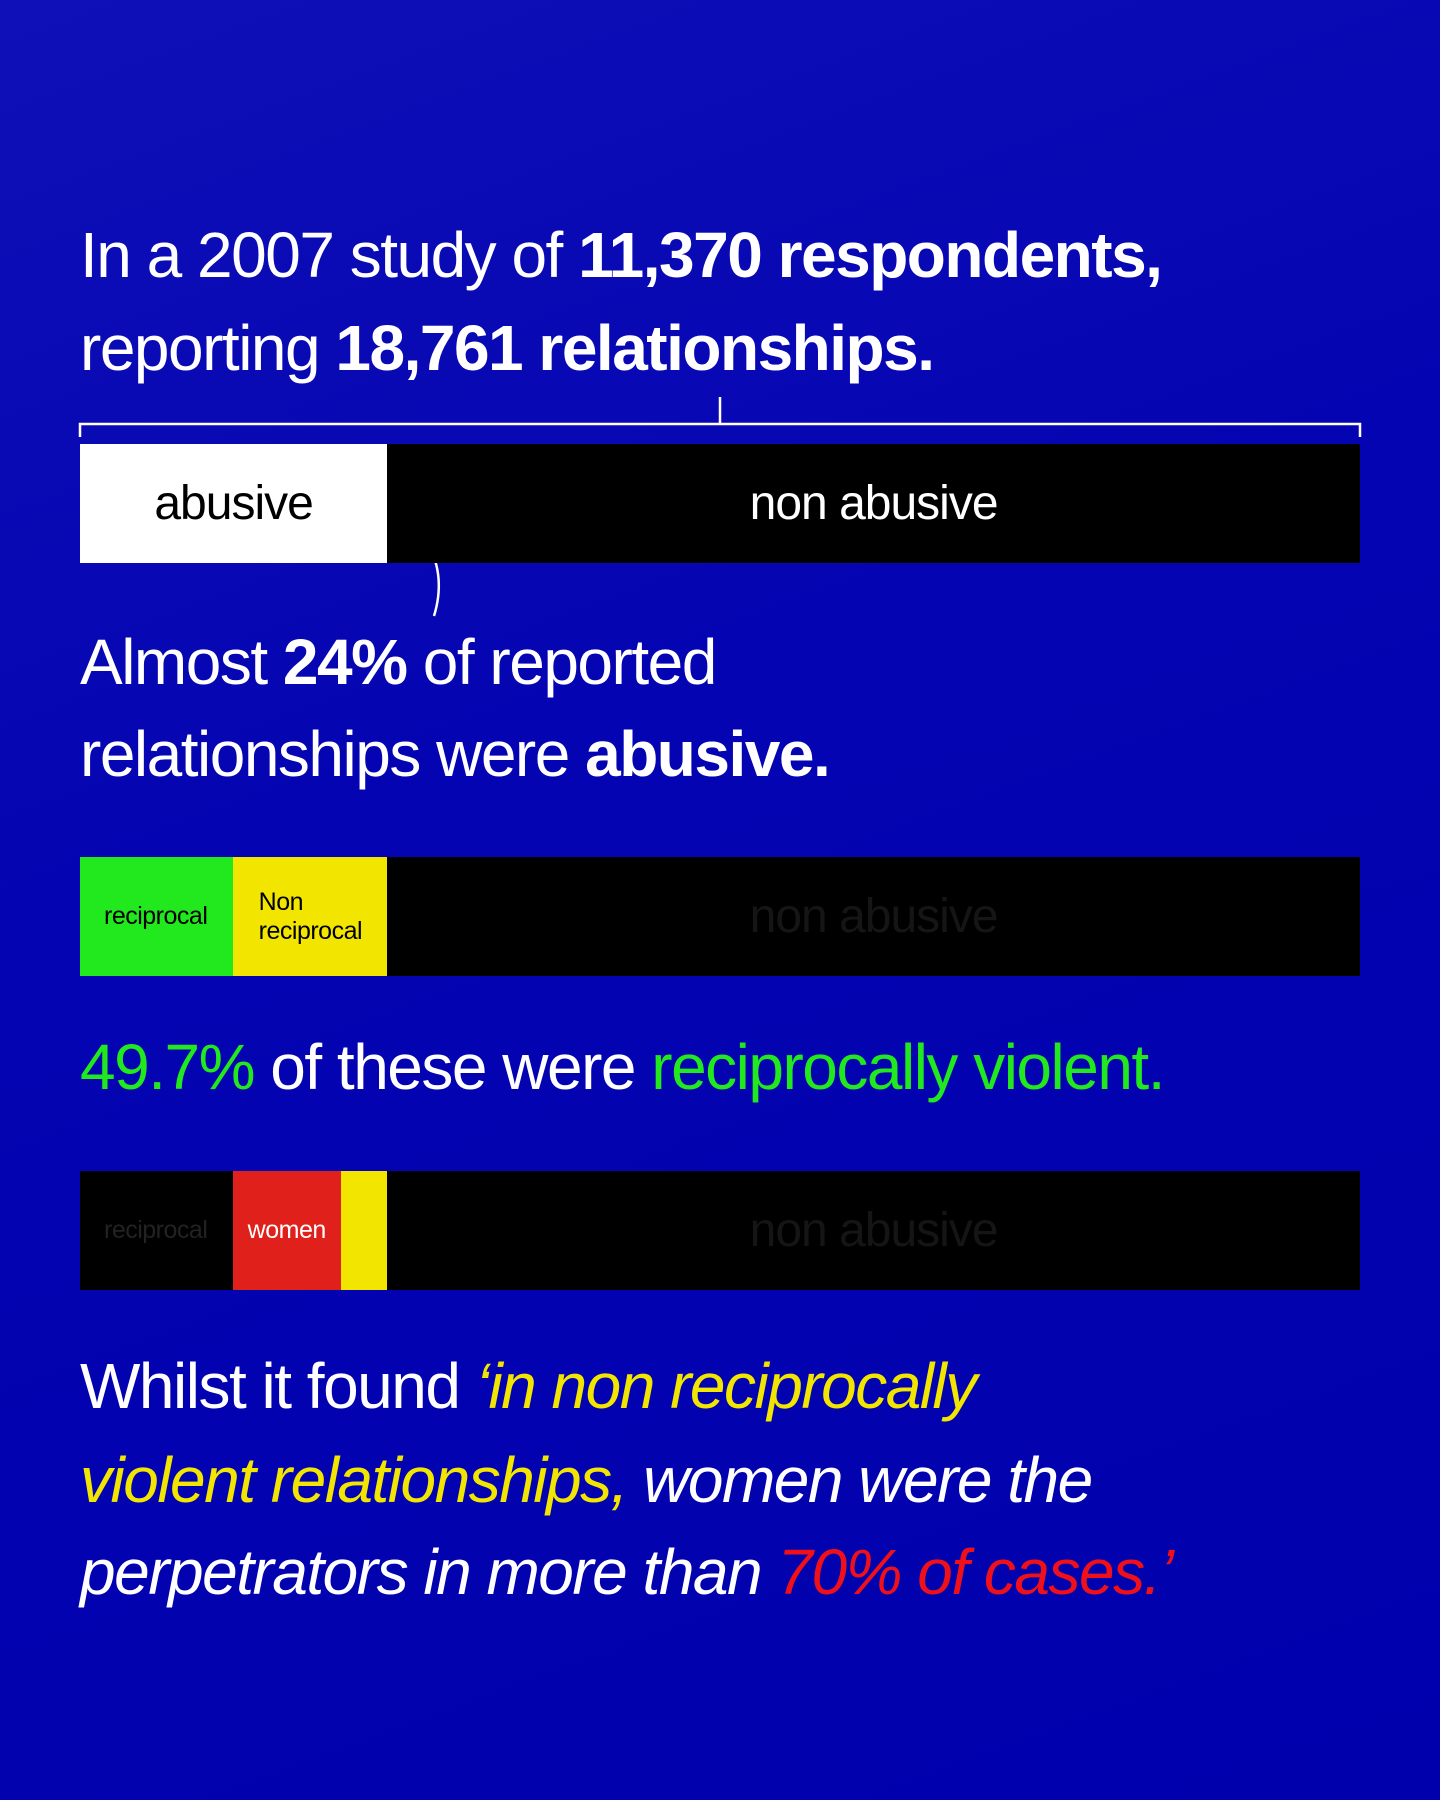  I want to click on statement-text: Almost, so click(181, 662).